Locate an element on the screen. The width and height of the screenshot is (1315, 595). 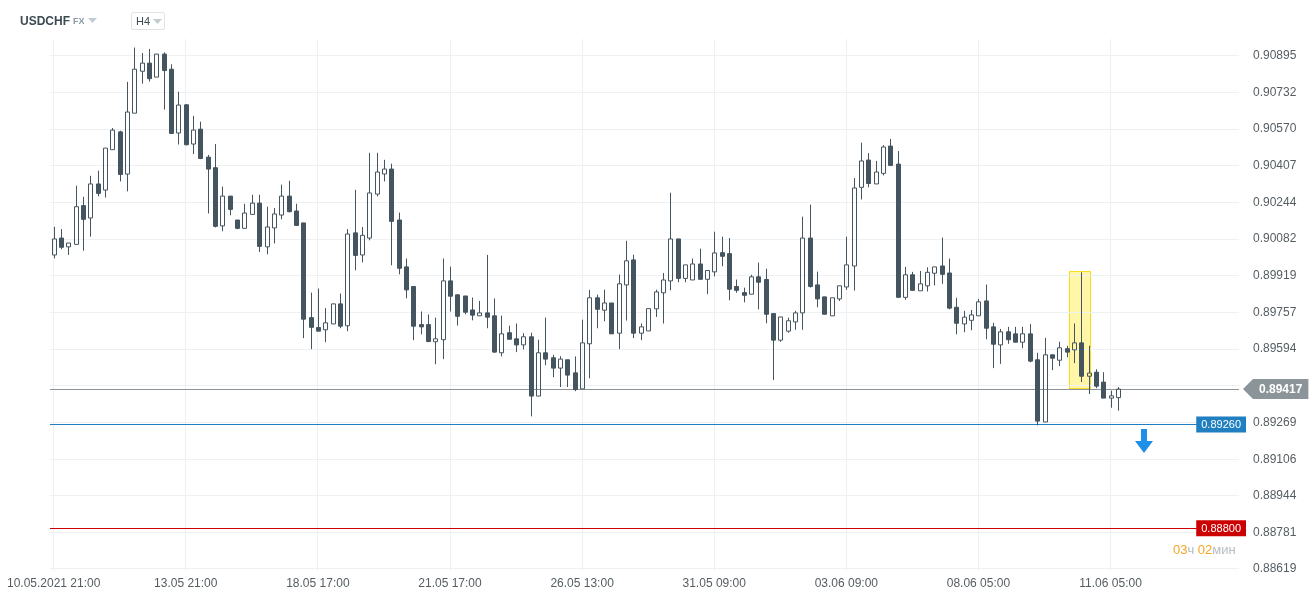
y-tick-label: 0.88944 is located at coordinates (1275, 495).